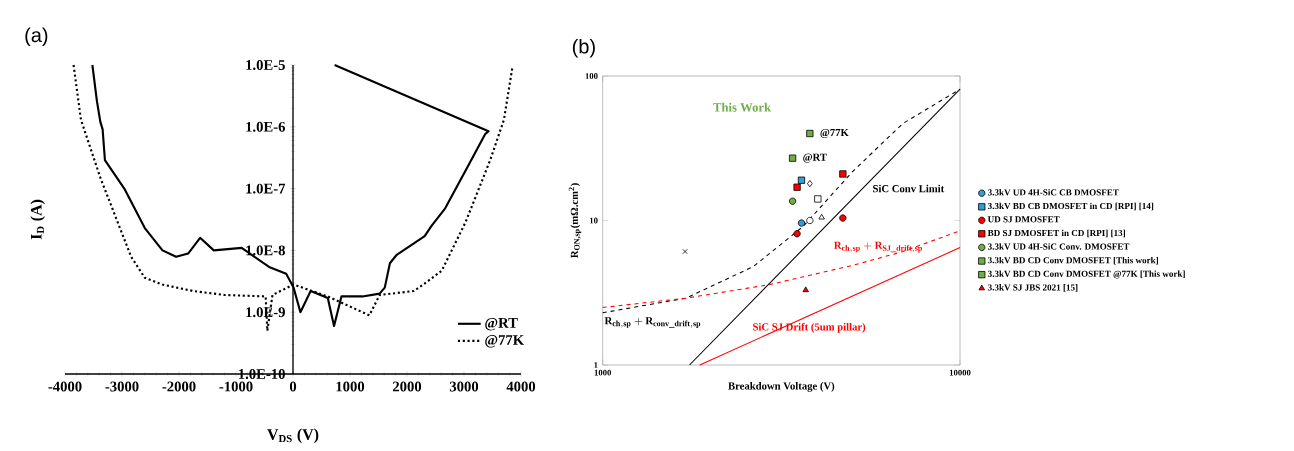  Describe the element at coordinates (505, 341) in the screenshot. I see `legend-label: @77K` at that location.